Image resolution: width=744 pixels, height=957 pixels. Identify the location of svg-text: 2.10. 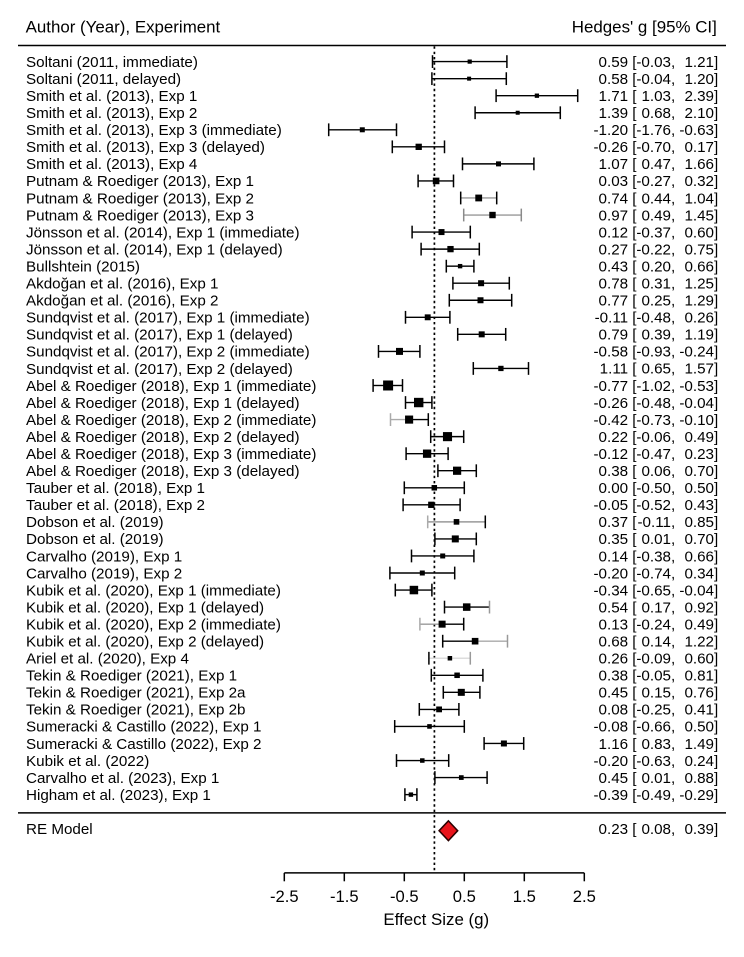
(699, 113).